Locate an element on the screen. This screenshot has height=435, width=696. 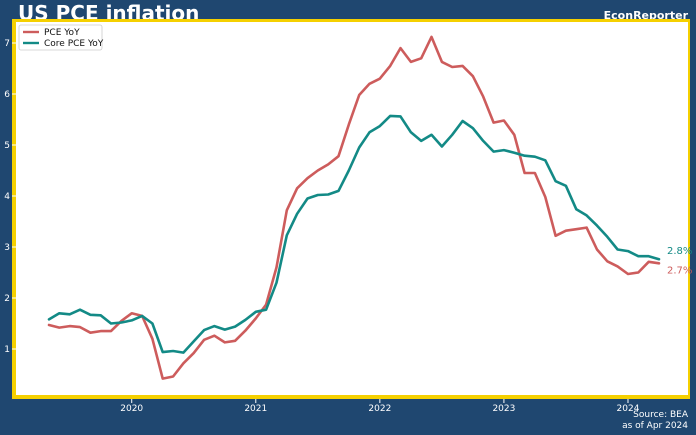
brand-label: EconReporter is located at coordinates (645, 15).